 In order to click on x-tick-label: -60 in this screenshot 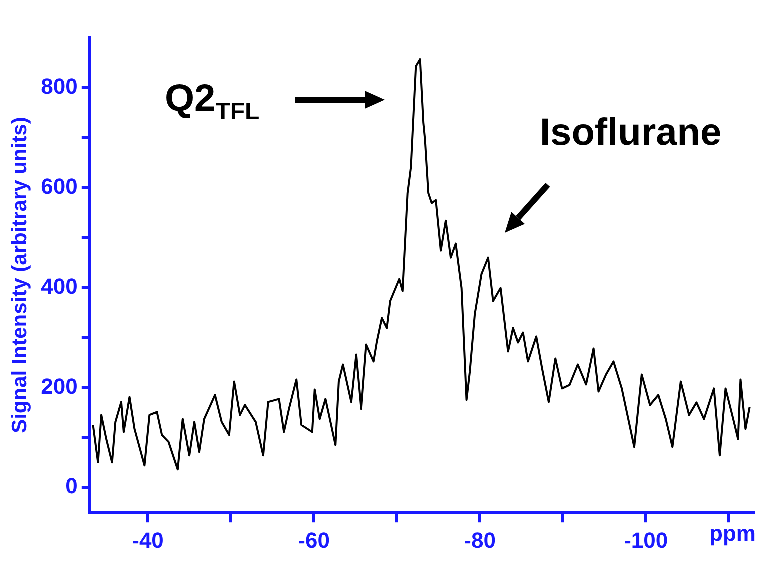, I will do `click(314, 540)`.